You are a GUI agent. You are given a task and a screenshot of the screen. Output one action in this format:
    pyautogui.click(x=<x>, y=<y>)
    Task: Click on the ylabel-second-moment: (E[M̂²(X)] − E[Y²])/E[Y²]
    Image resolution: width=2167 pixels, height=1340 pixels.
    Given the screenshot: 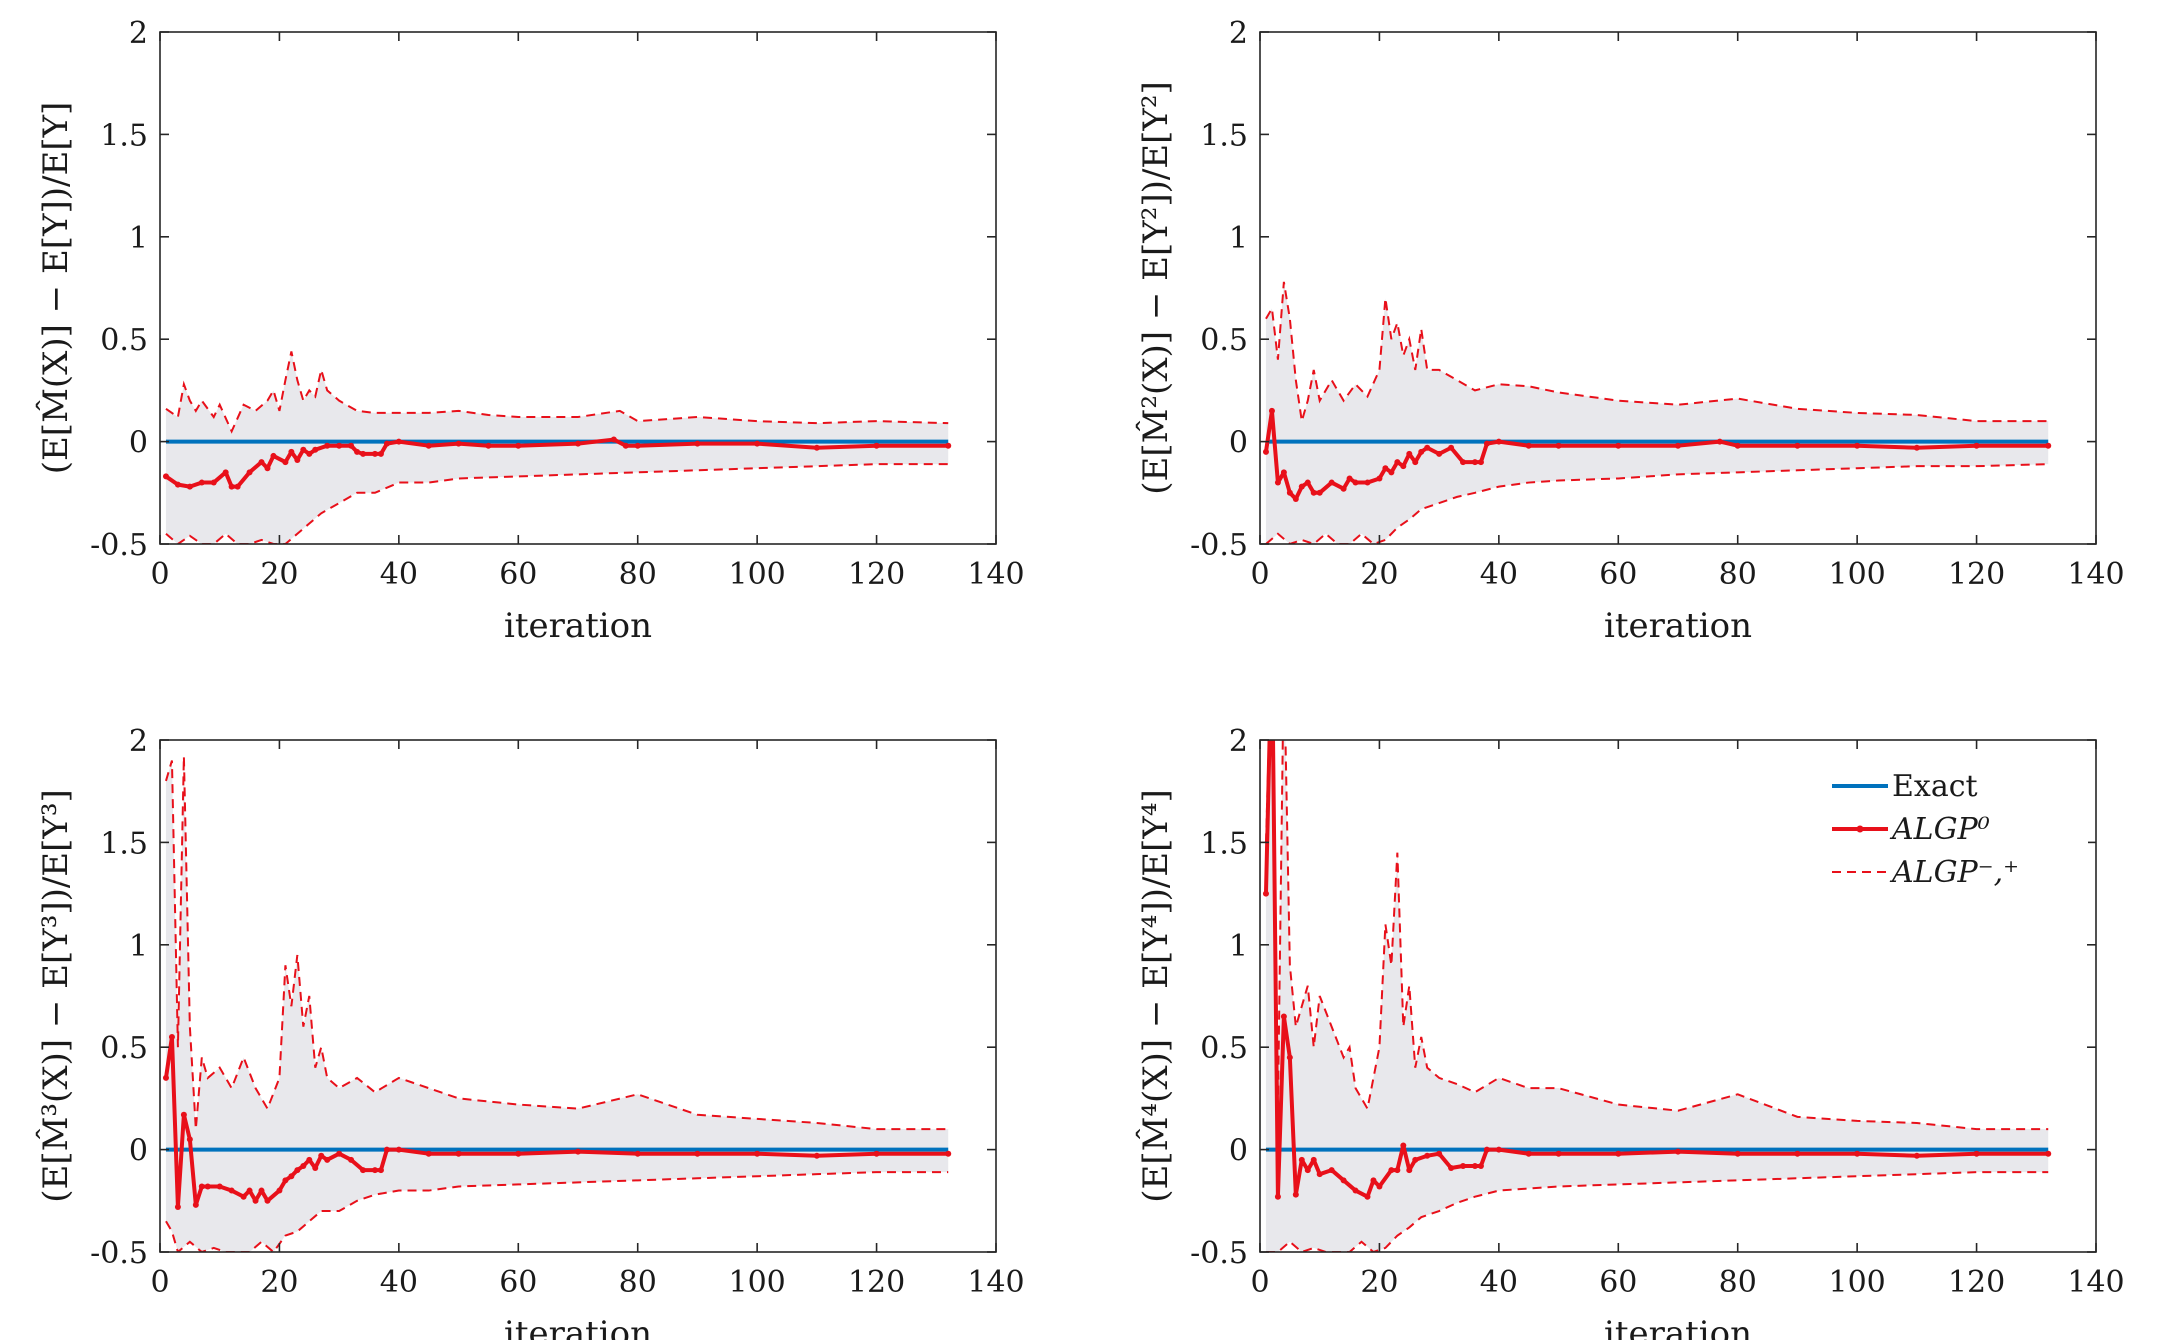 What is the action you would take?
    pyautogui.click(x=1155, y=287)
    